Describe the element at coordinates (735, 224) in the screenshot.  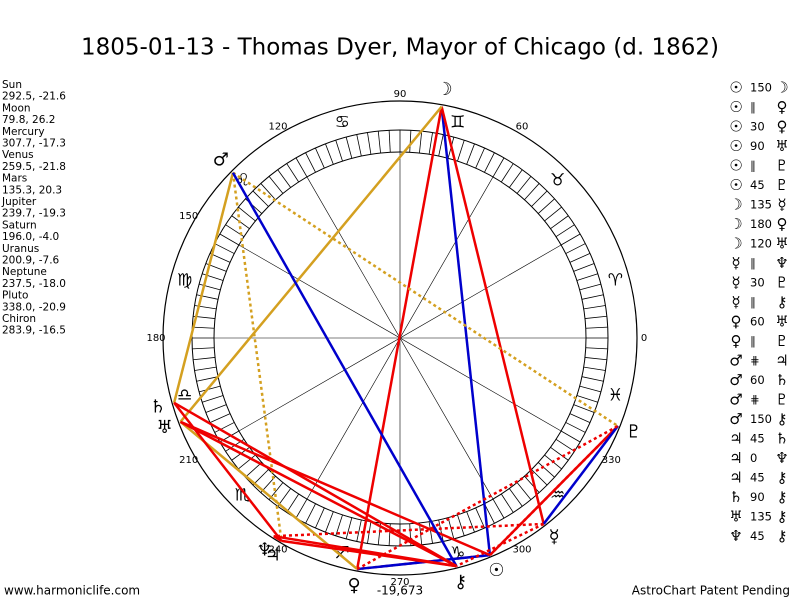
I see `aspect-planet-1: ☽` at that location.